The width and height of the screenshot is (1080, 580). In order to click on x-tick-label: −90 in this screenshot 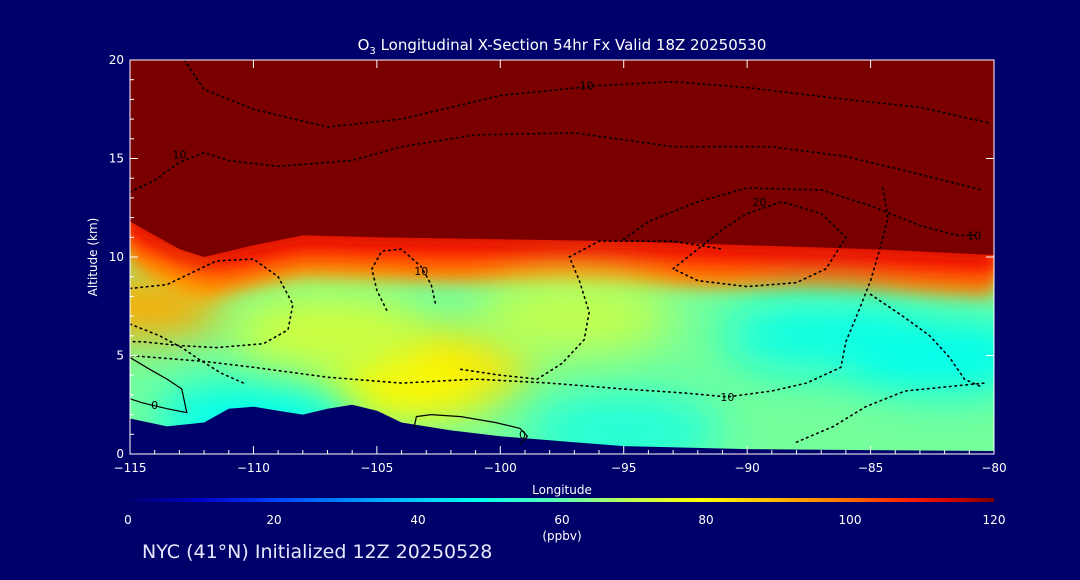, I will do `click(746, 468)`.